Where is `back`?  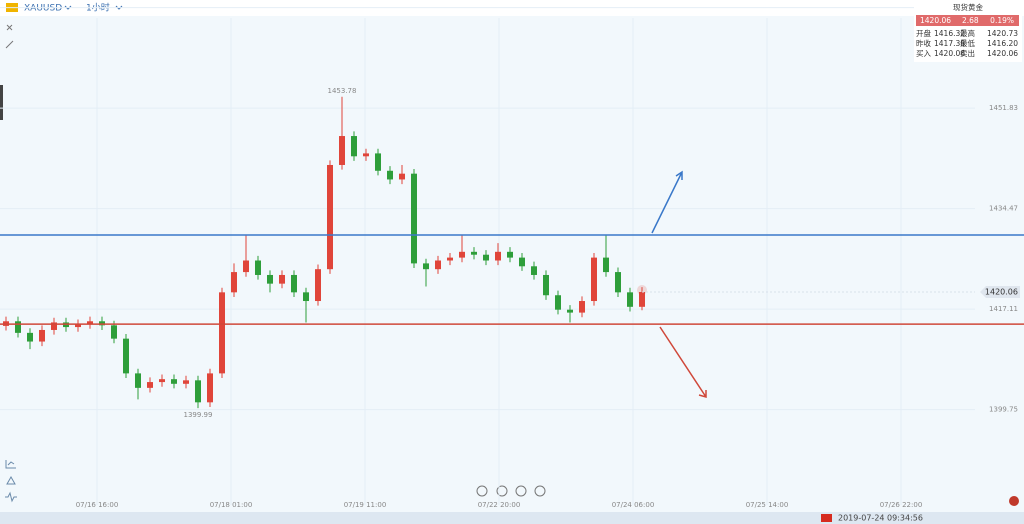 back is located at coordinates (502, 491).